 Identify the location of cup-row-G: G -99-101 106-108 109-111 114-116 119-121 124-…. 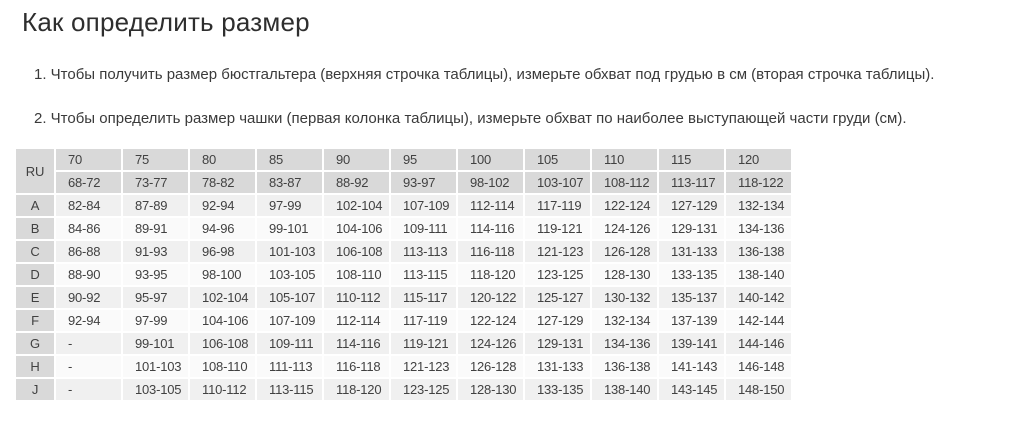
(403, 343).